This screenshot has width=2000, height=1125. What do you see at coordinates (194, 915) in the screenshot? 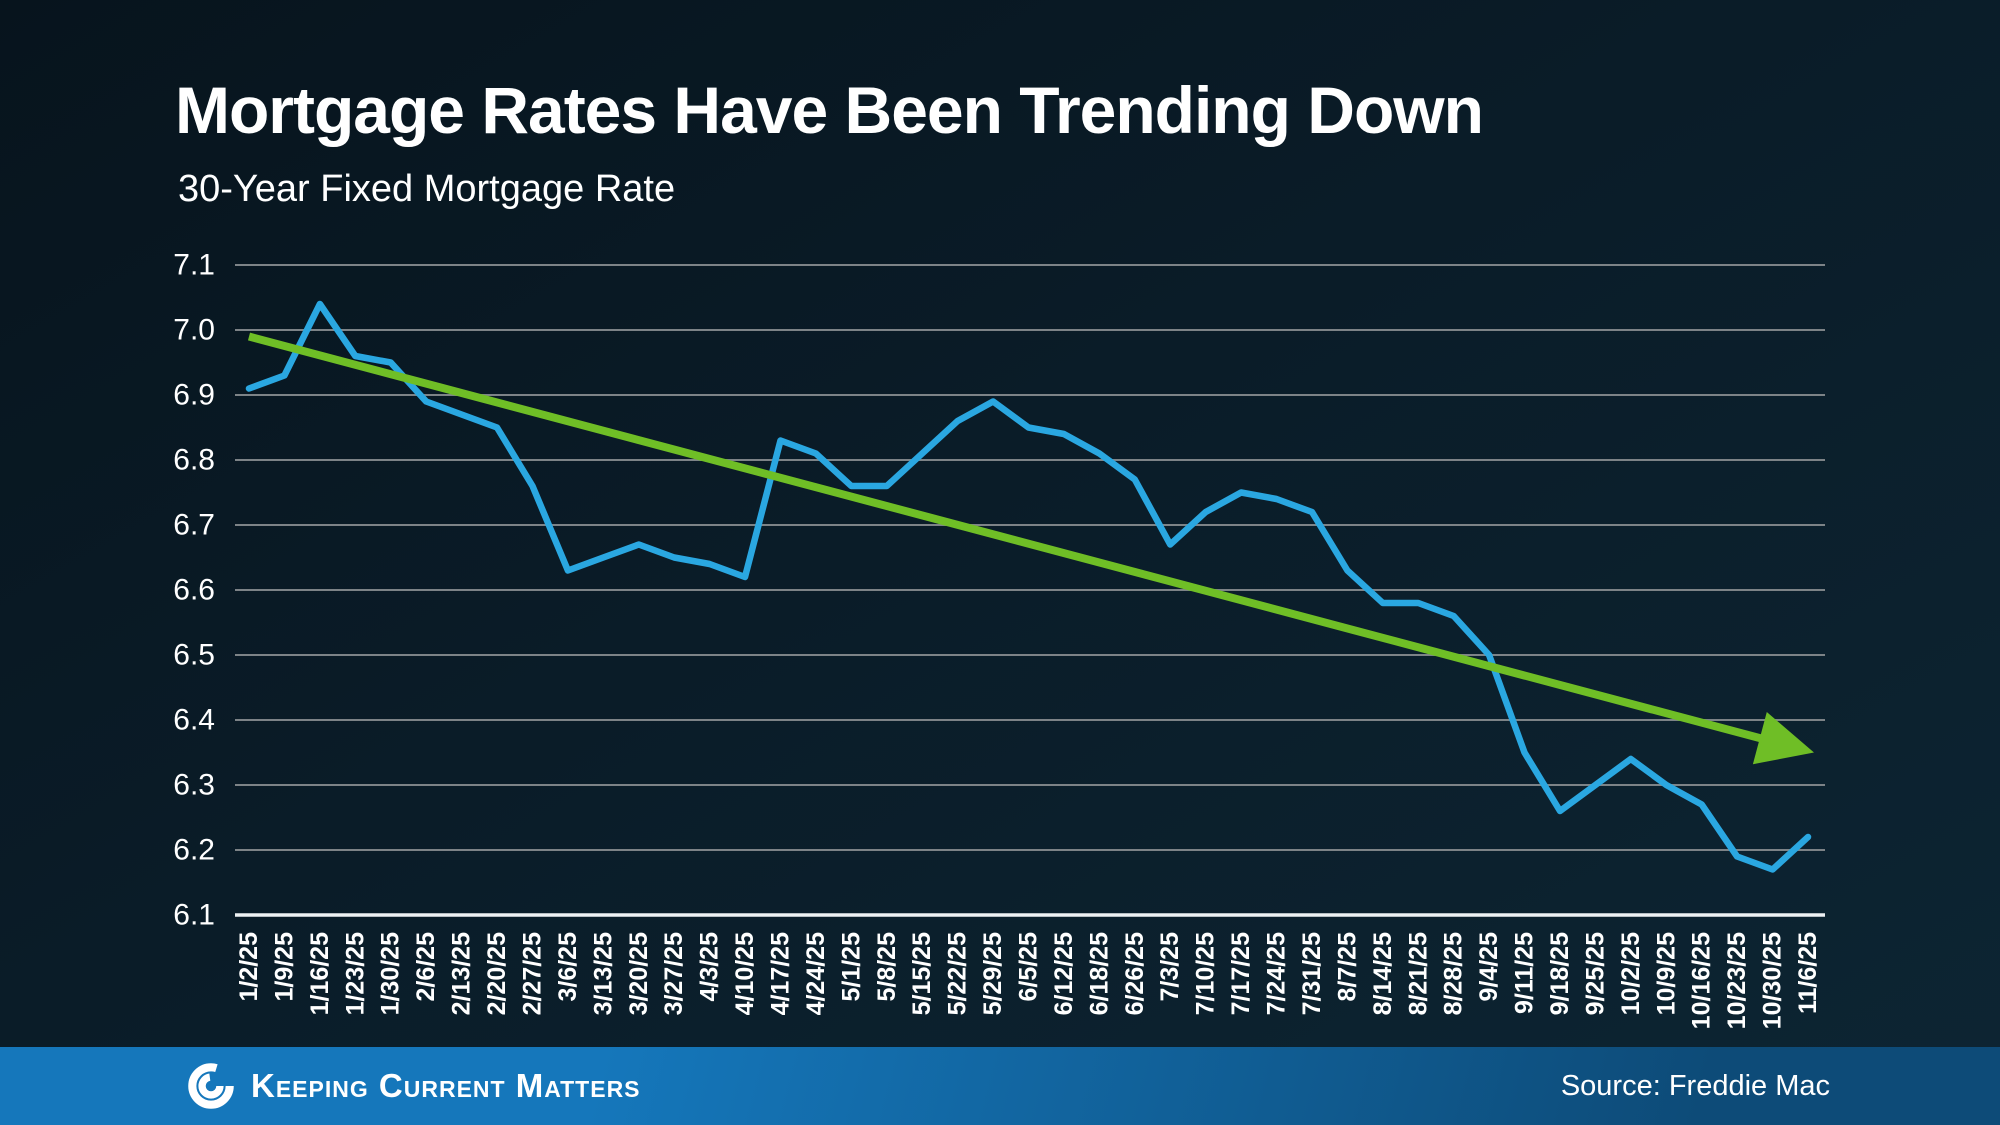
I see `svg-text: 6.1` at bounding box center [194, 915].